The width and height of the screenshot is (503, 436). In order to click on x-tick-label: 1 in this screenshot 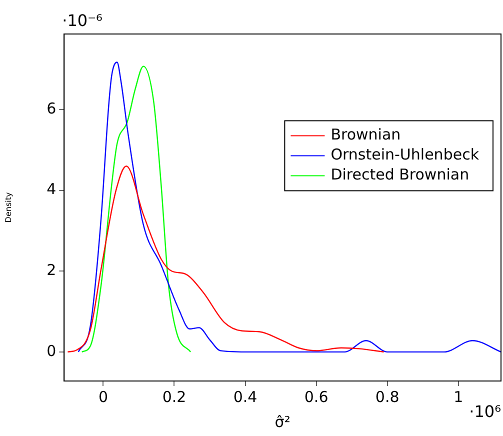, I will do `click(459, 397)`.